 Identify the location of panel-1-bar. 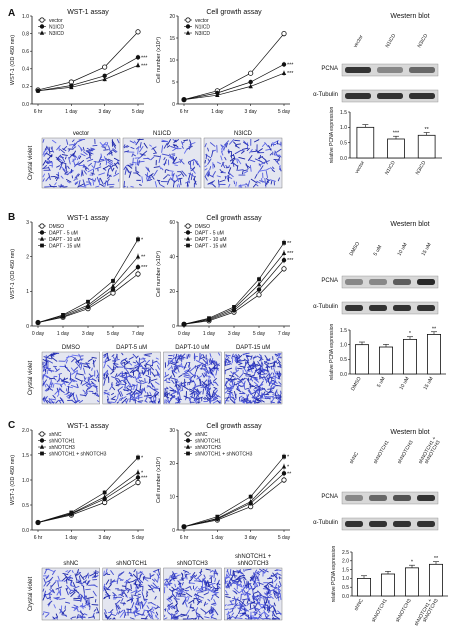
(409, 356).